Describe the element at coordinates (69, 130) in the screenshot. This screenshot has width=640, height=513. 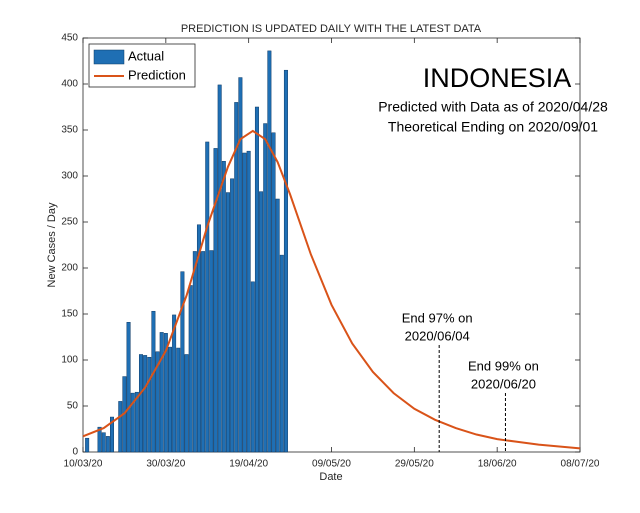
I see `y-tick-label: 350` at that location.